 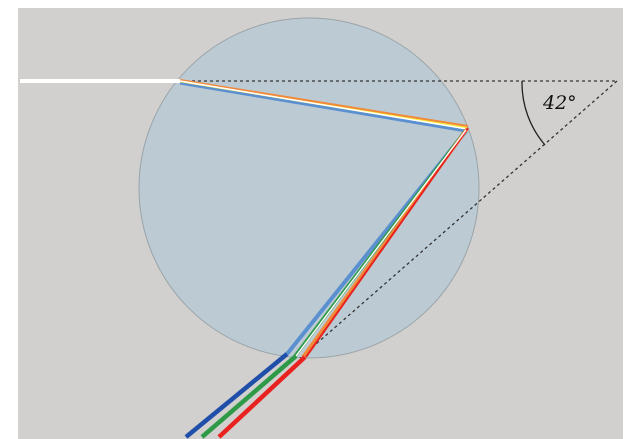 I want to click on exit-green-ray, so click(x=249, y=396).